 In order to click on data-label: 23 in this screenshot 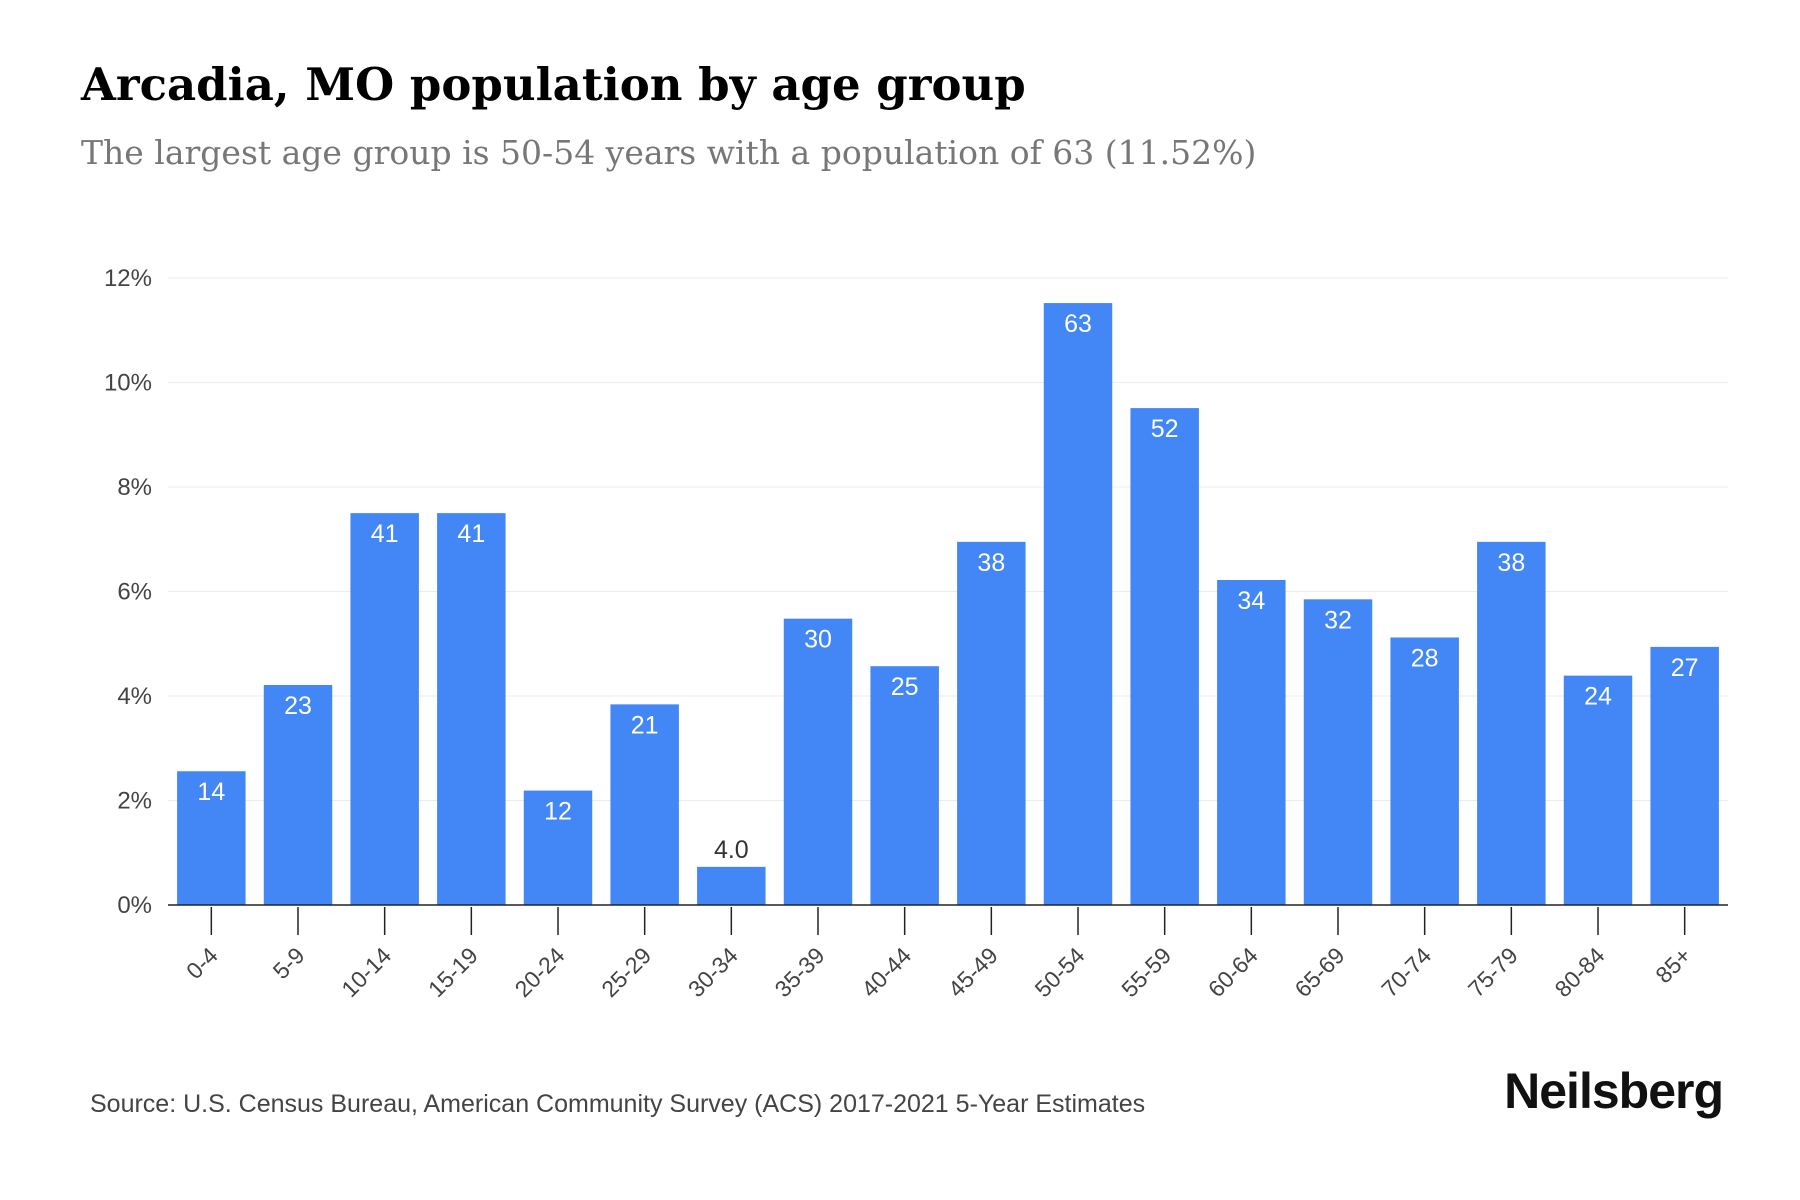, I will do `click(298, 706)`.